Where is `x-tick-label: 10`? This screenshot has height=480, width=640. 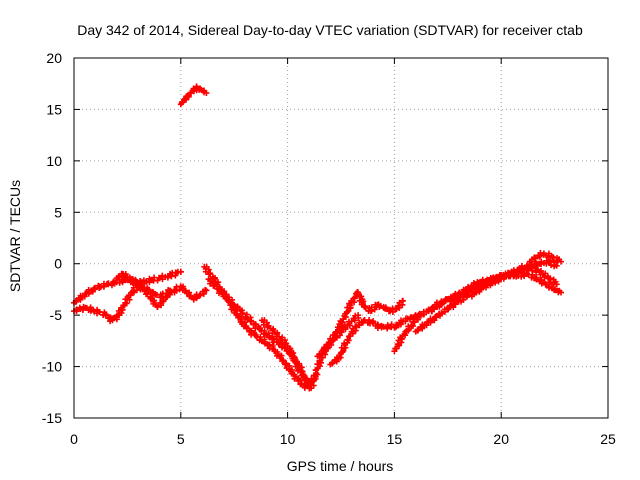 x-tick-label: 10 is located at coordinates (288, 439).